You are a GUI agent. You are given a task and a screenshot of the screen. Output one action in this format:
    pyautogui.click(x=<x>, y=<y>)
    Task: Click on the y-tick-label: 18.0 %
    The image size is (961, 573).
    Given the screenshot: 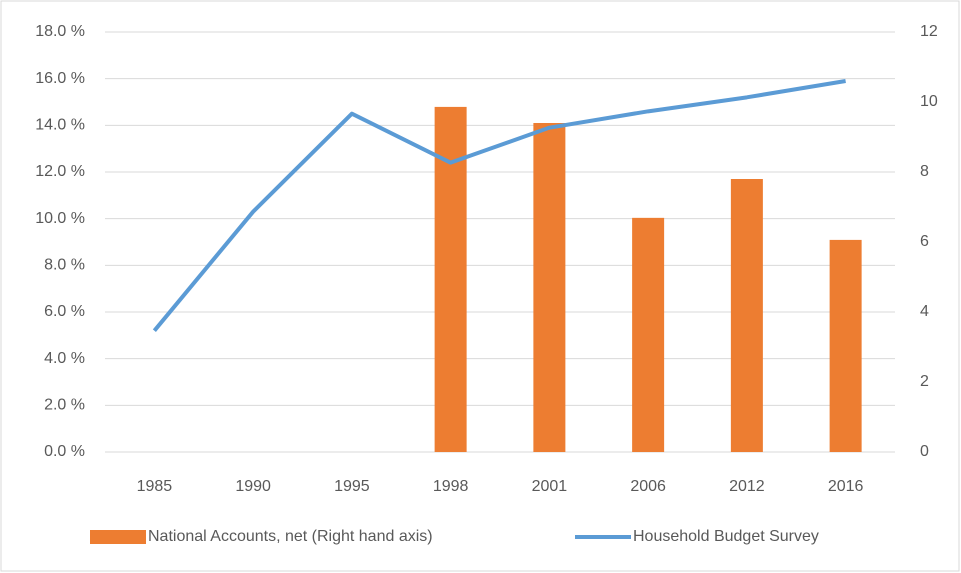 What is the action you would take?
    pyautogui.click(x=60, y=31)
    